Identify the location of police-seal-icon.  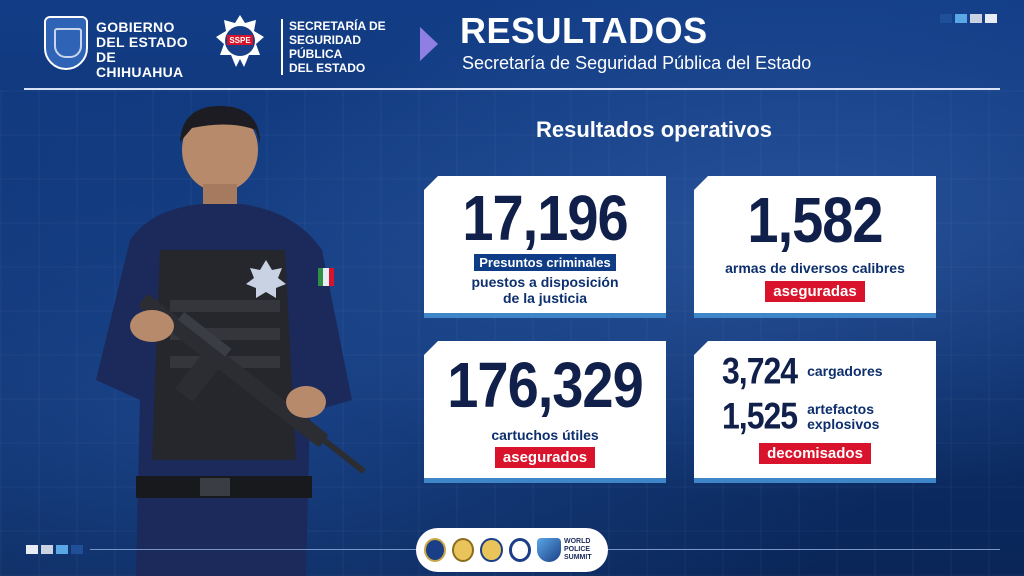
(519, 550).